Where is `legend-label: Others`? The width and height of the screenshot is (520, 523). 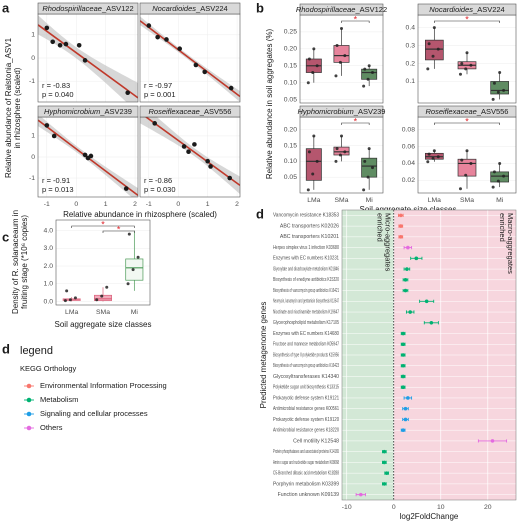
legend-label: Others is located at coordinates (51, 427).